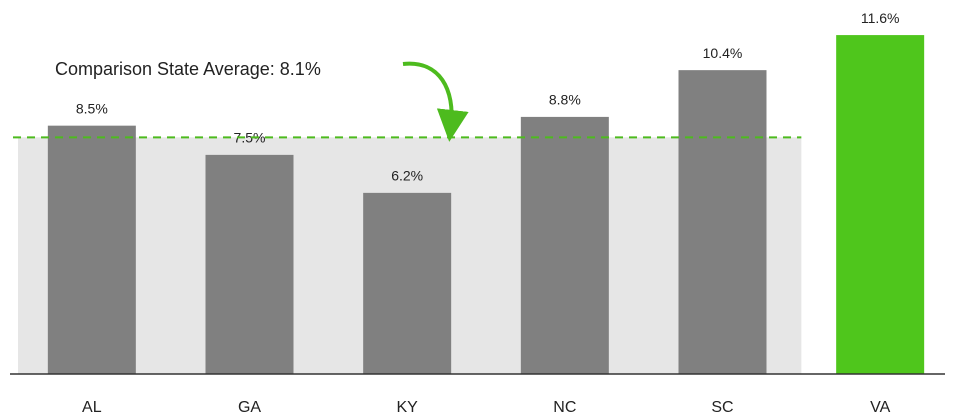 Image resolution: width=961 pixels, height=419 pixels. What do you see at coordinates (92, 407) in the screenshot?
I see `x-tick-label: AL` at bounding box center [92, 407].